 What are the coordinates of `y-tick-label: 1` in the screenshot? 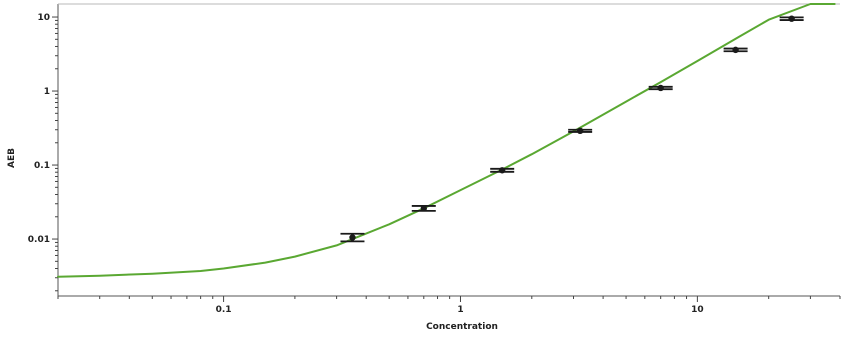 It's located at (47, 92).